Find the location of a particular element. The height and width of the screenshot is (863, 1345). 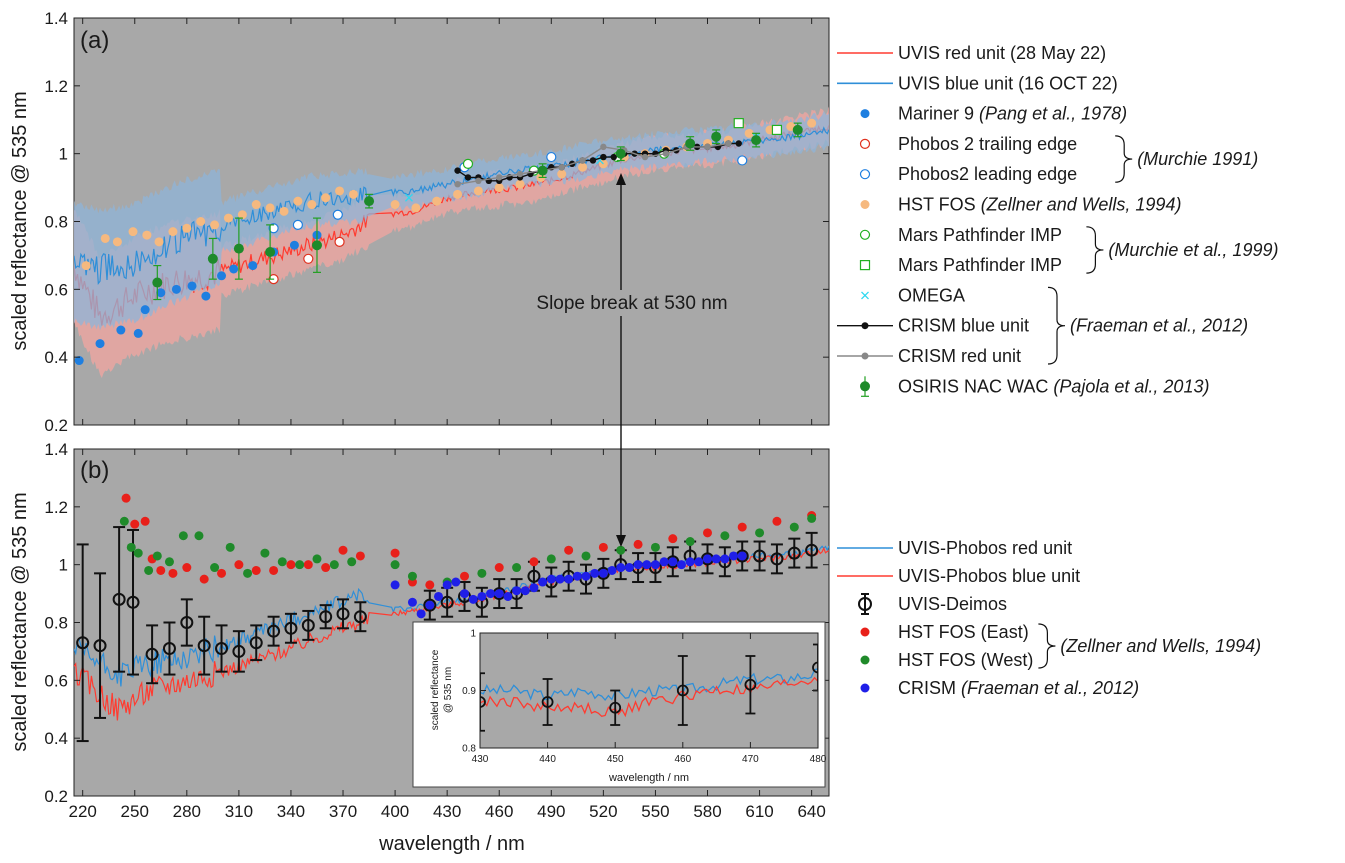

legend-label: Mars Pathfinder IMP is located at coordinates (980, 265).